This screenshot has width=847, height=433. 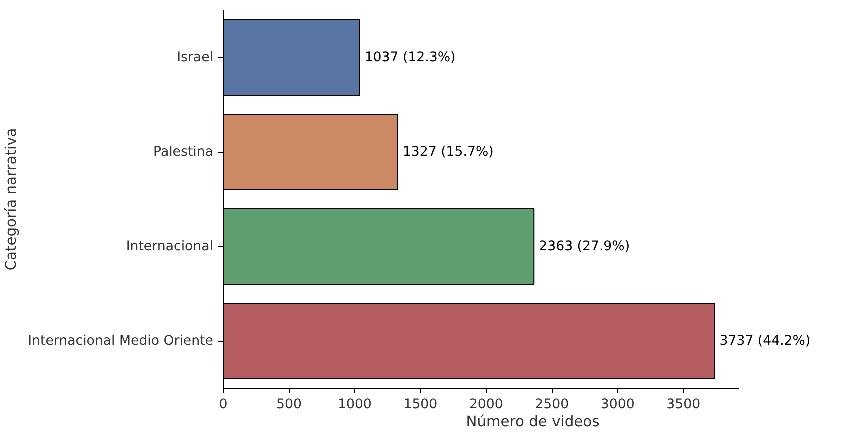 I want to click on x-tick-label: 3500, so click(x=683, y=405).